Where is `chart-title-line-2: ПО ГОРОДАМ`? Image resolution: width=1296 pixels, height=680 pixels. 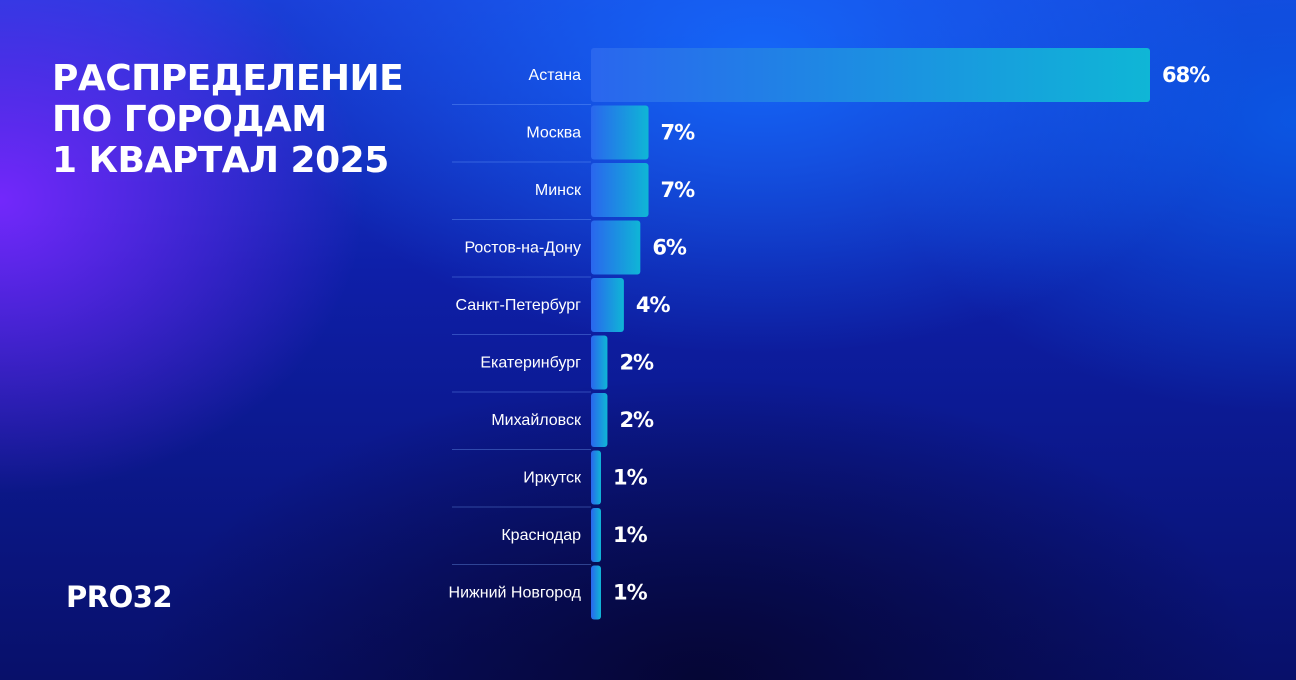 chart-title-line-2: ПО ГОРОДАМ is located at coordinates (189, 119).